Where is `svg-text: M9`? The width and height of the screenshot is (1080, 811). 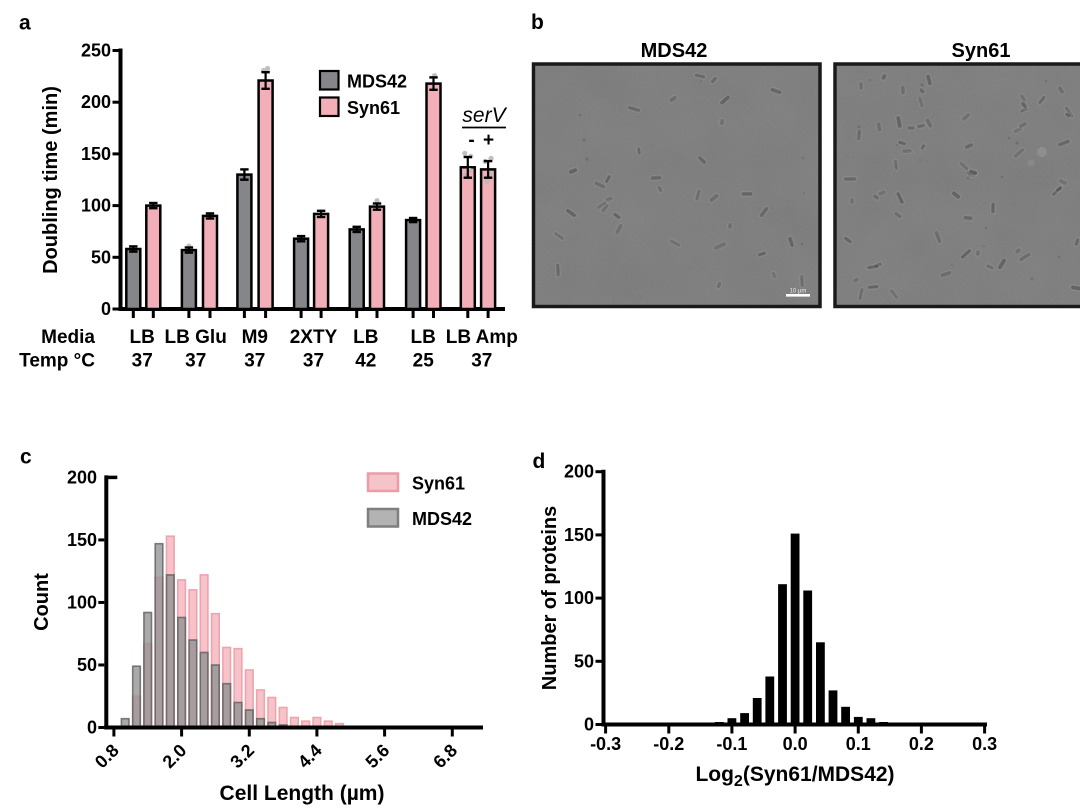 svg-text: M9 is located at coordinates (255, 337).